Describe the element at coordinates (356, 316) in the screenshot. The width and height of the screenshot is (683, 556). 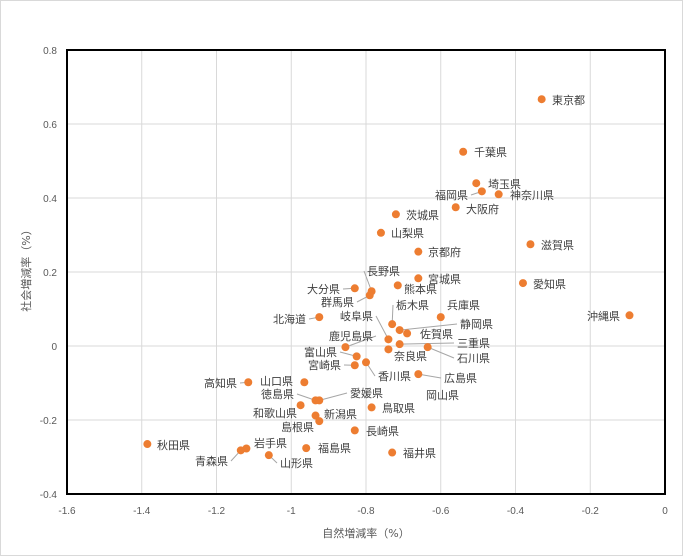
I see `point-label: 岐阜県` at that location.